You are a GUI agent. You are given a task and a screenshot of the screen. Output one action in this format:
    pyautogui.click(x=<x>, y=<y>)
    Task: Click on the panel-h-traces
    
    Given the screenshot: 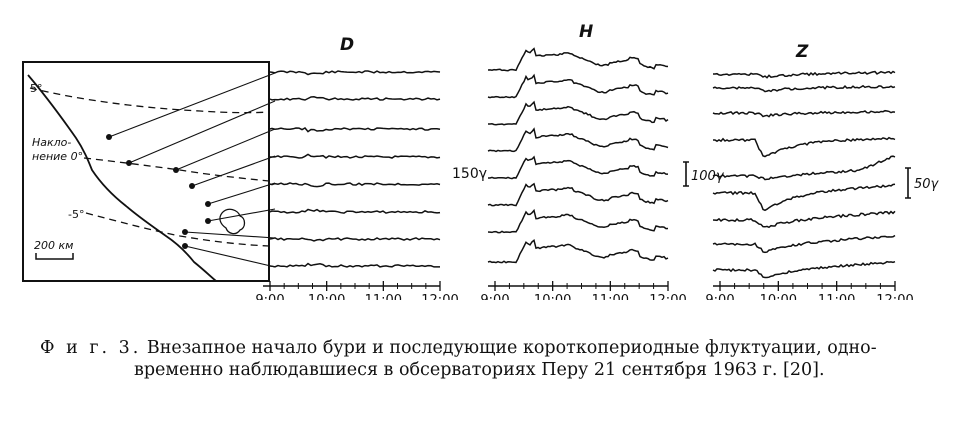 What is the action you would take?
    pyautogui.click(x=578, y=155)
    